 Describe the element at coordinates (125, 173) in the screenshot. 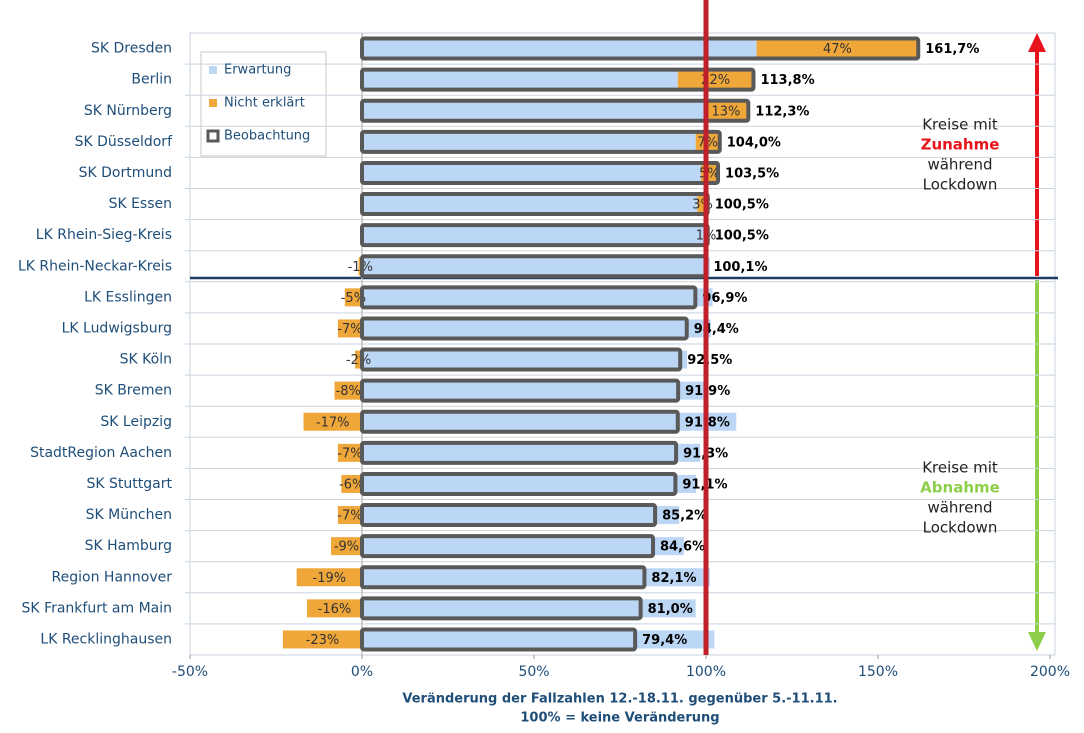

I see `category-label: SK Dortmund` at that location.